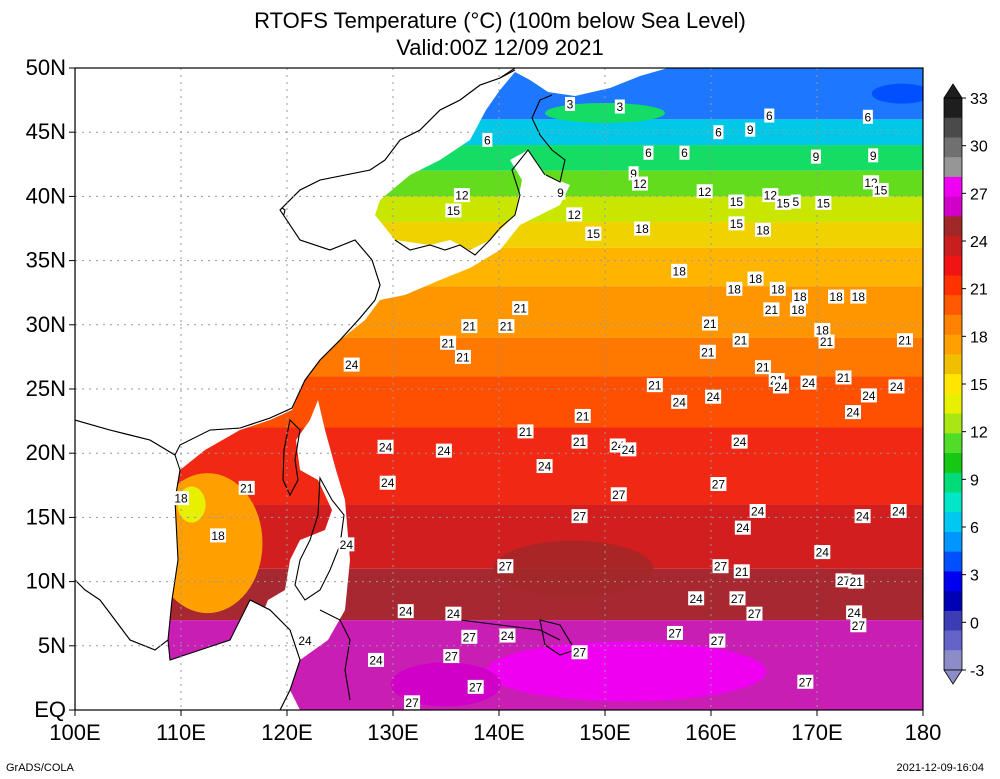 The image size is (1000, 779). Describe the element at coordinates (46, 131) in the screenshot. I see `lat-tick-label: 45N` at that location.